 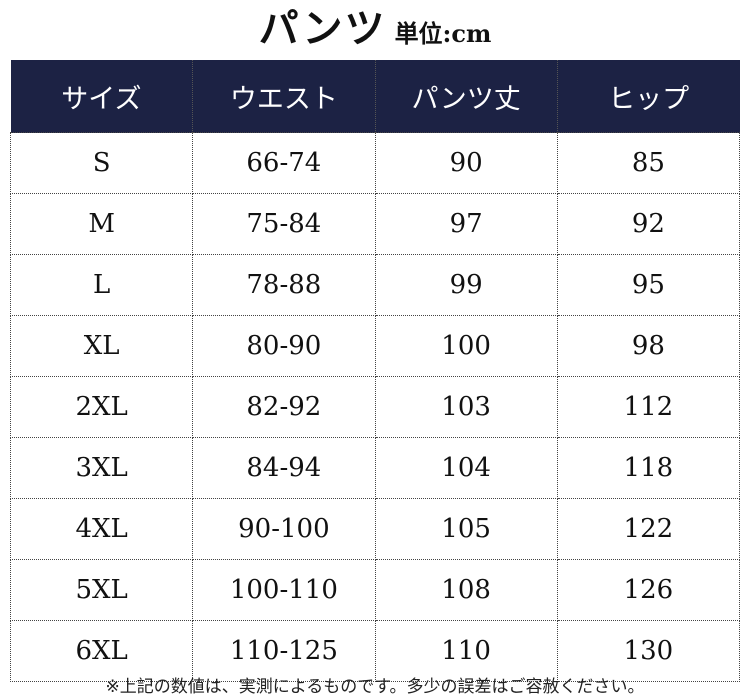 What do you see at coordinates (648, 590) in the screenshot?
I see `table-cell: 126` at bounding box center [648, 590].